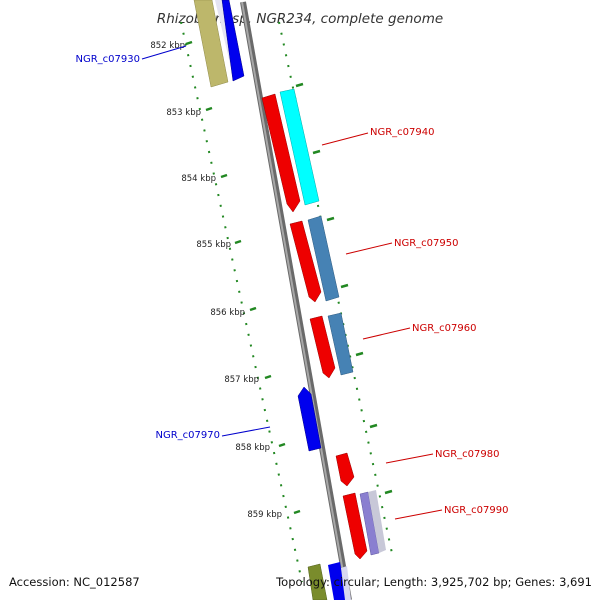 The height and width of the screenshot is (600, 600). Describe the element at coordinates (108, 59) in the screenshot. I see `gene-label: NGR_c07930` at that location.